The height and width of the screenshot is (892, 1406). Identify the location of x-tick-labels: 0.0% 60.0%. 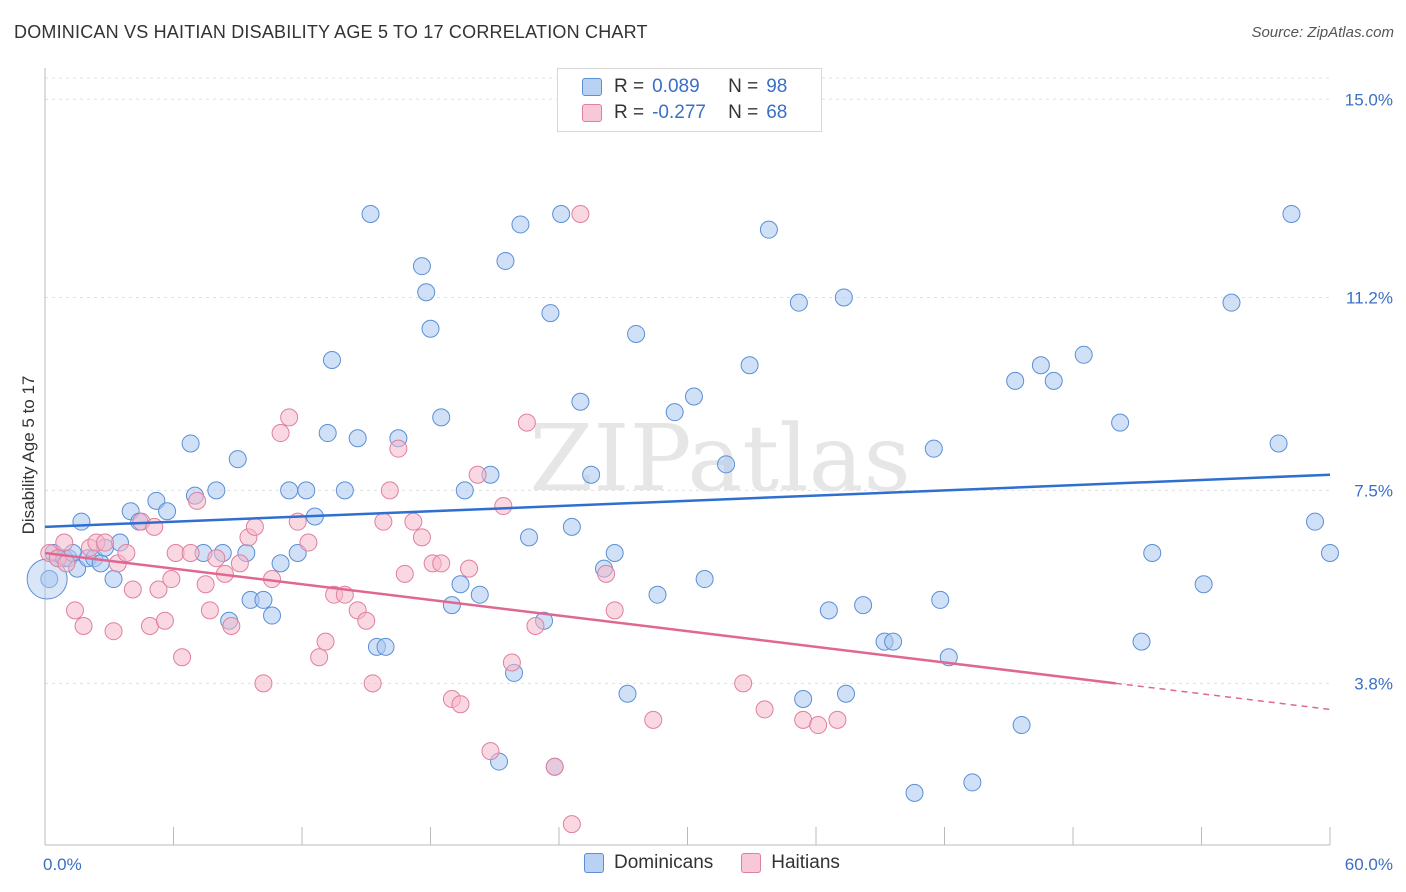
(718, 864).